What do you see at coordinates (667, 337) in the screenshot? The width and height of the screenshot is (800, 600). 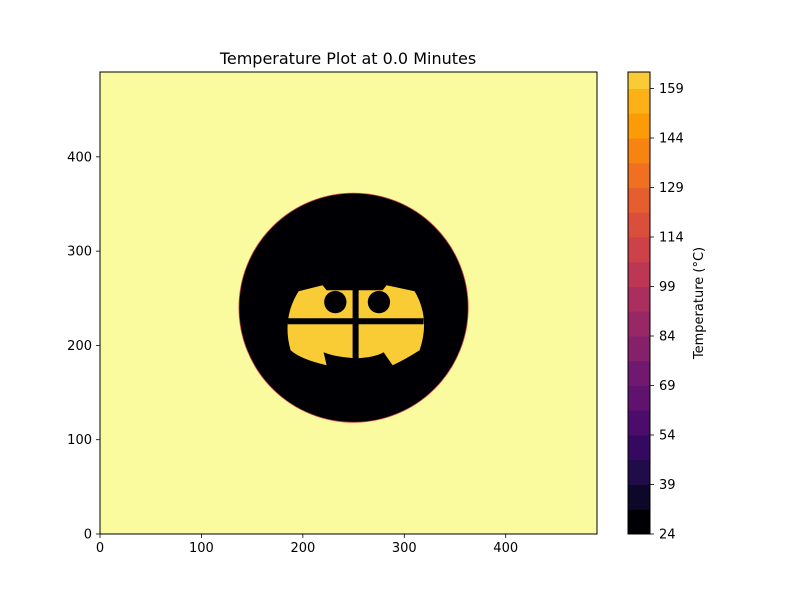 I see `colorbar-tick-label: 84` at bounding box center [667, 337].